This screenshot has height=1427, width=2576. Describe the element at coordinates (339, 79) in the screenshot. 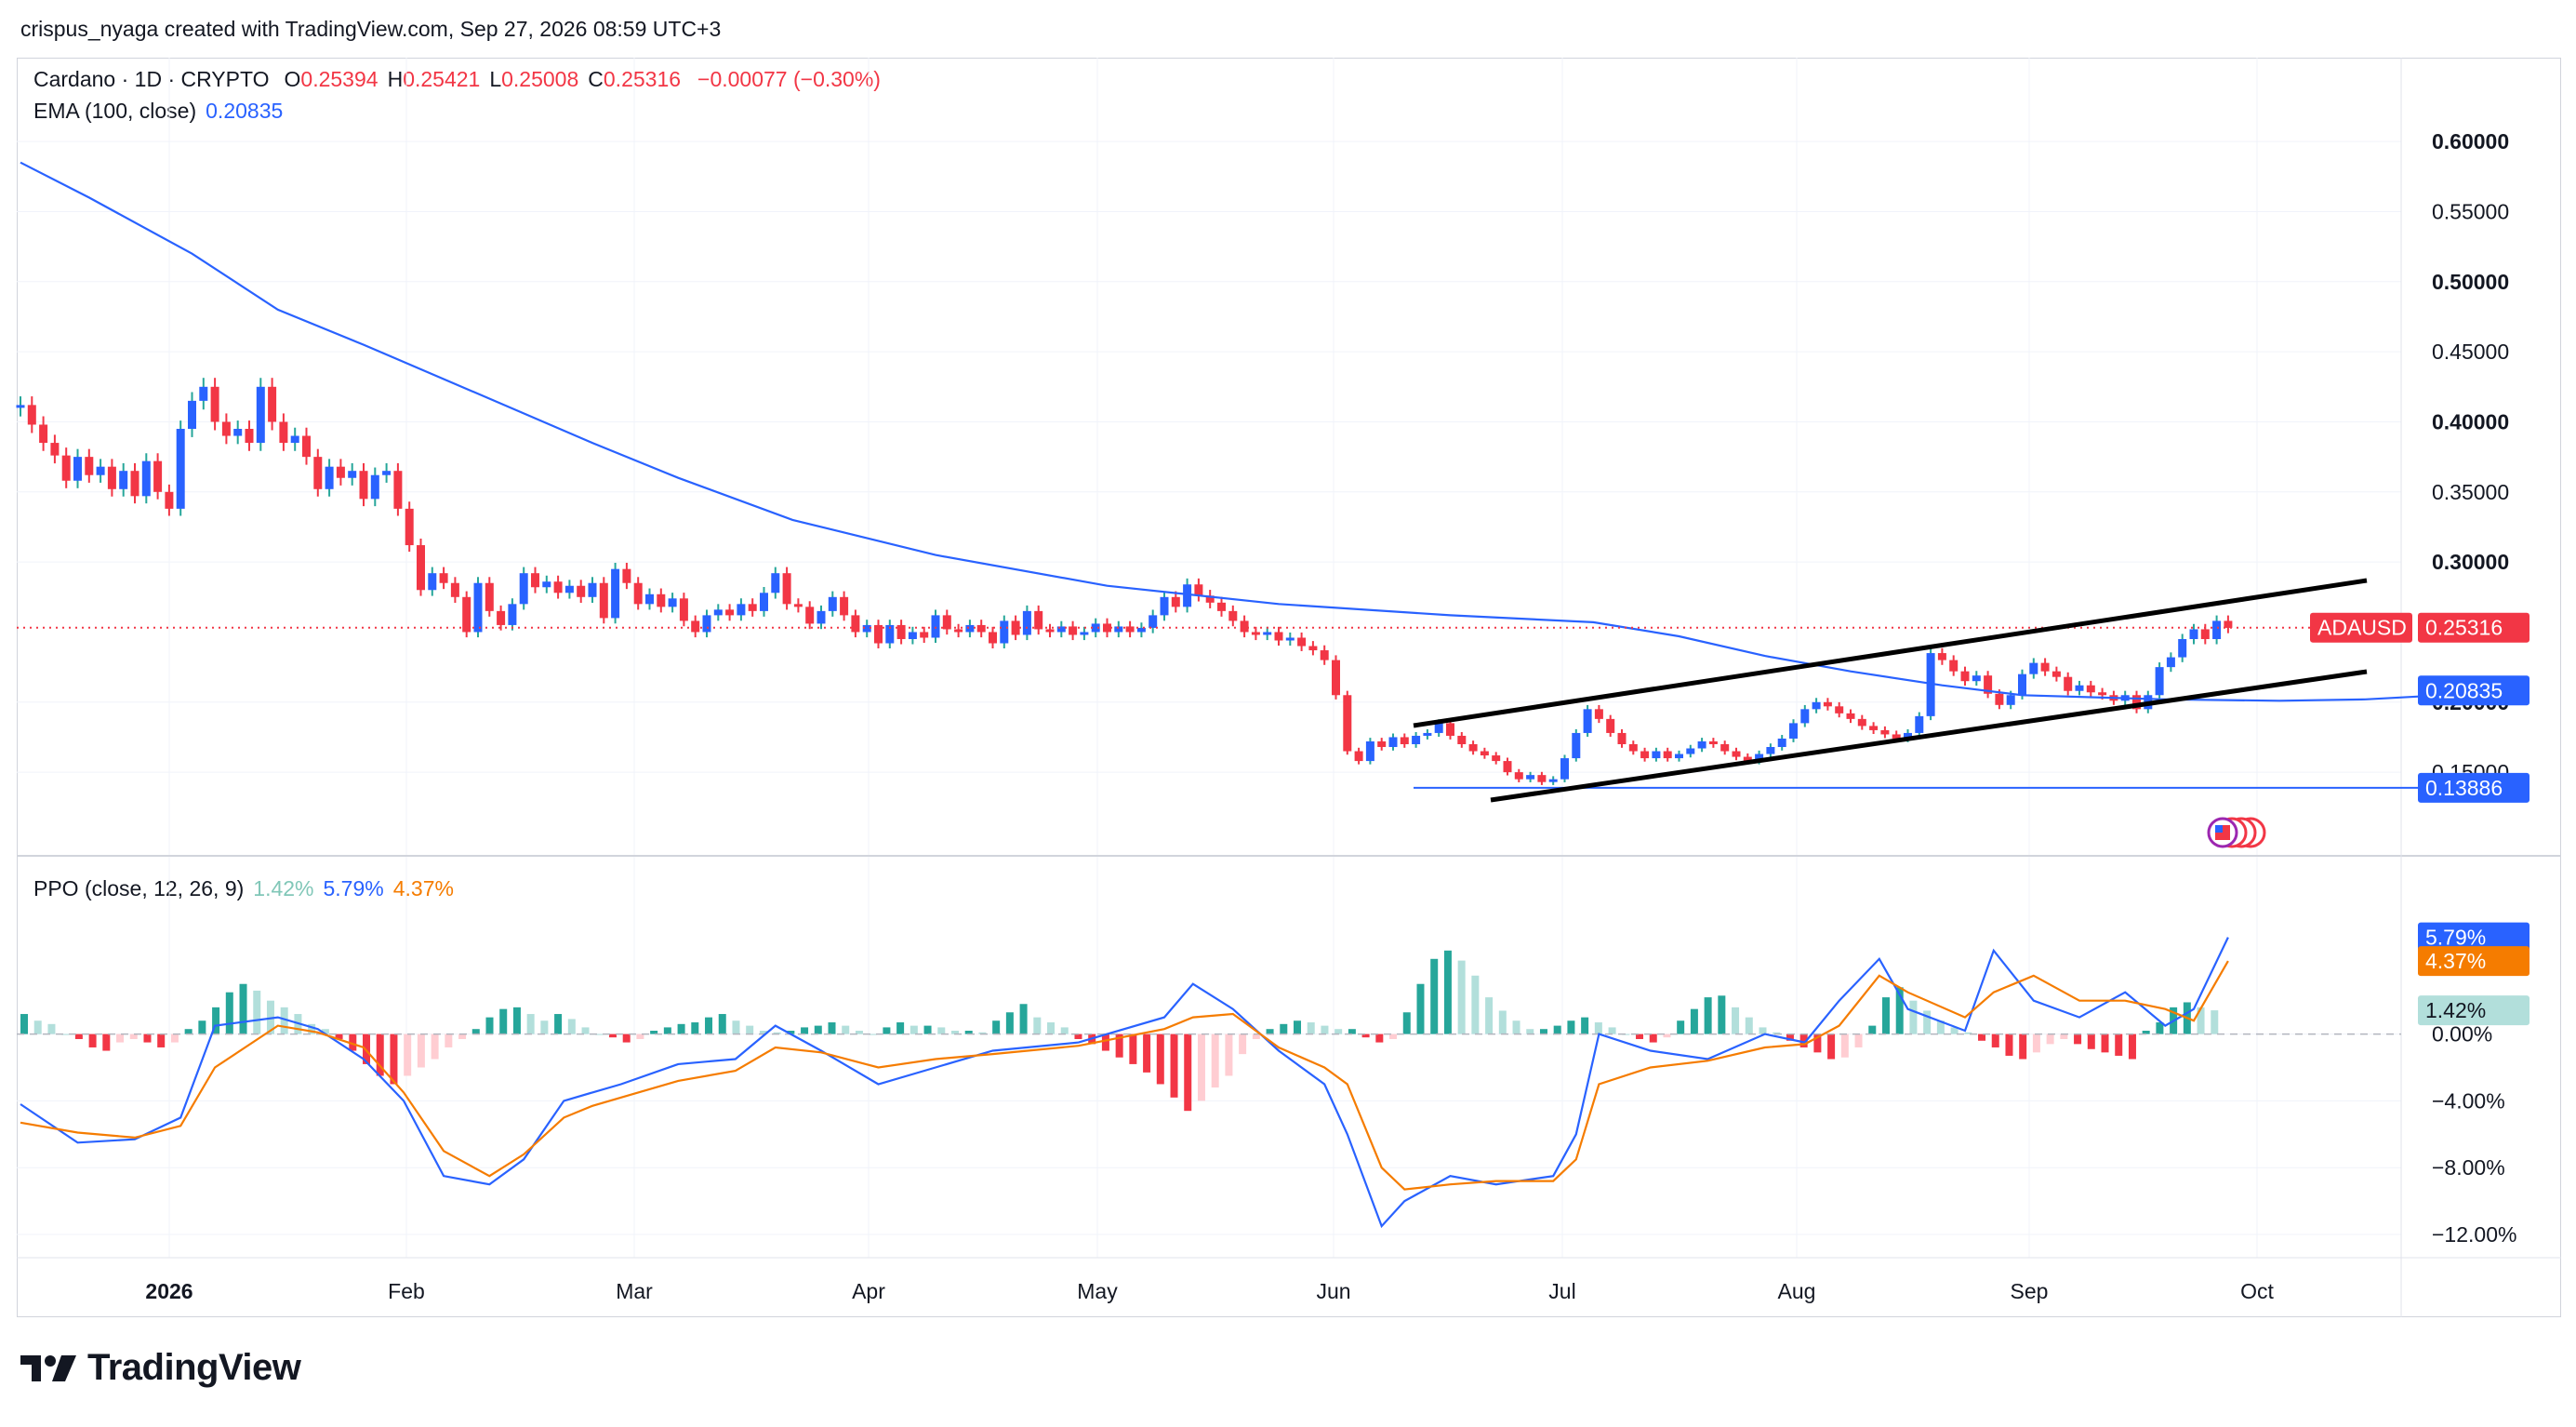

I see `open-value: 0.25394` at that location.